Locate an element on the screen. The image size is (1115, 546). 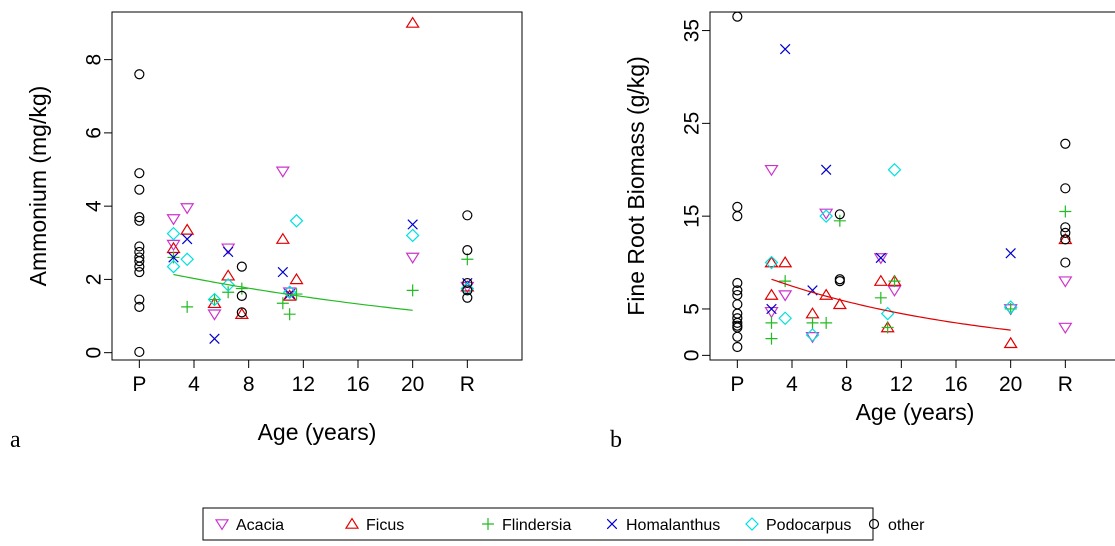
panel-b-xlabel: Age (years) is located at coordinates (915, 412).